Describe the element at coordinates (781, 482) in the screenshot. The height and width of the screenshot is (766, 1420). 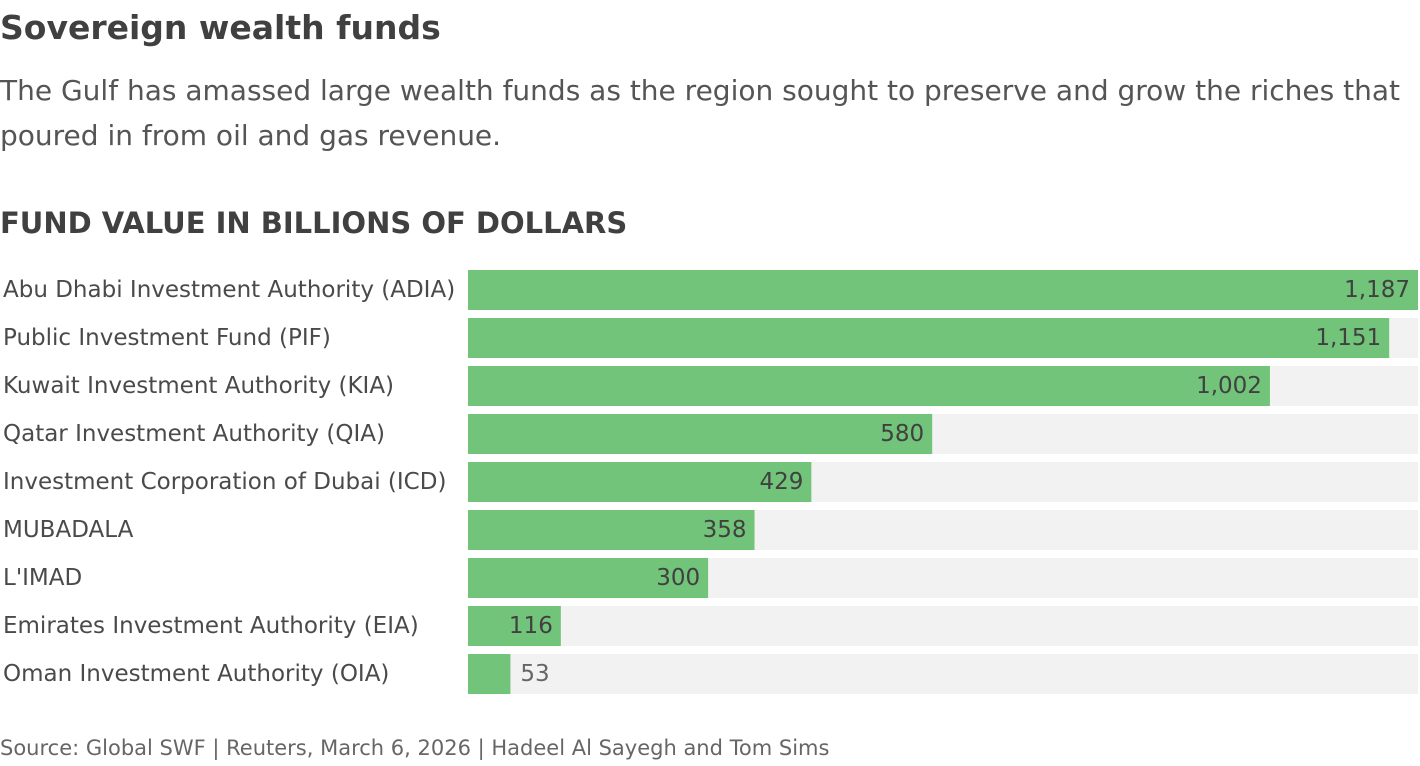
I see `value-label: 429` at that location.